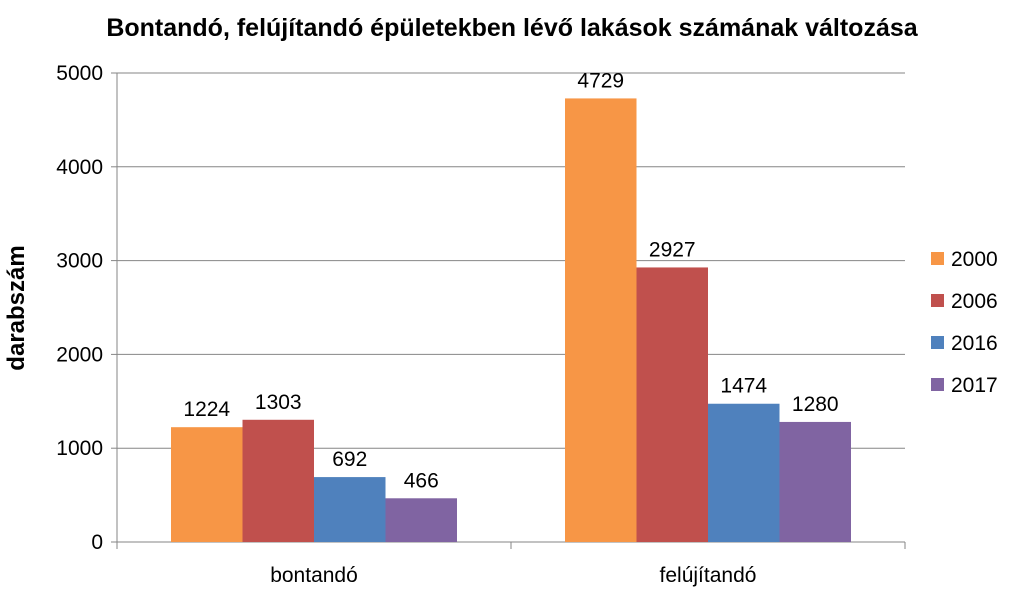 This screenshot has height=597, width=1024. Describe the element at coordinates (743, 386) in the screenshot. I see `data-label: 1474` at that location.